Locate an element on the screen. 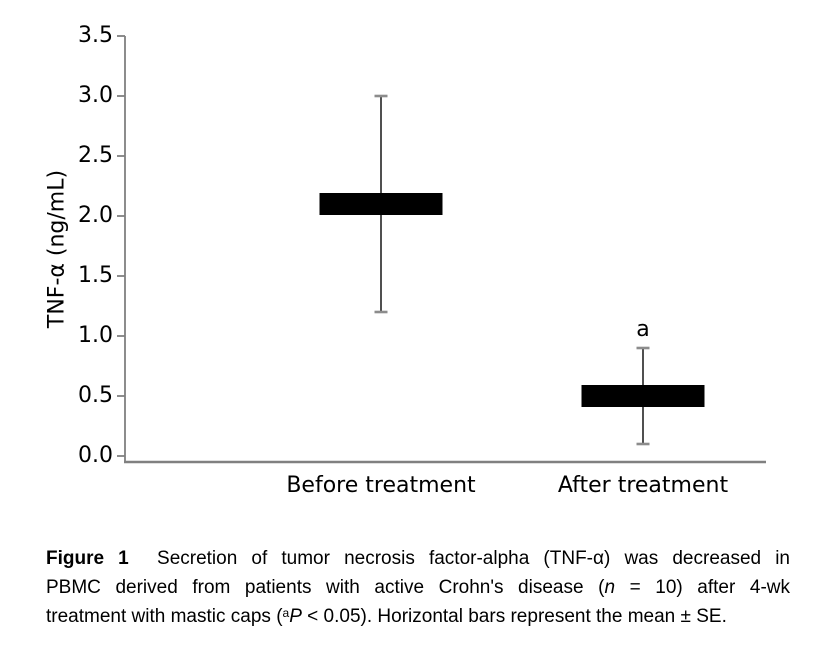 This screenshot has height=672, width=840. y-tick-label: 0.0 is located at coordinates (95, 455).